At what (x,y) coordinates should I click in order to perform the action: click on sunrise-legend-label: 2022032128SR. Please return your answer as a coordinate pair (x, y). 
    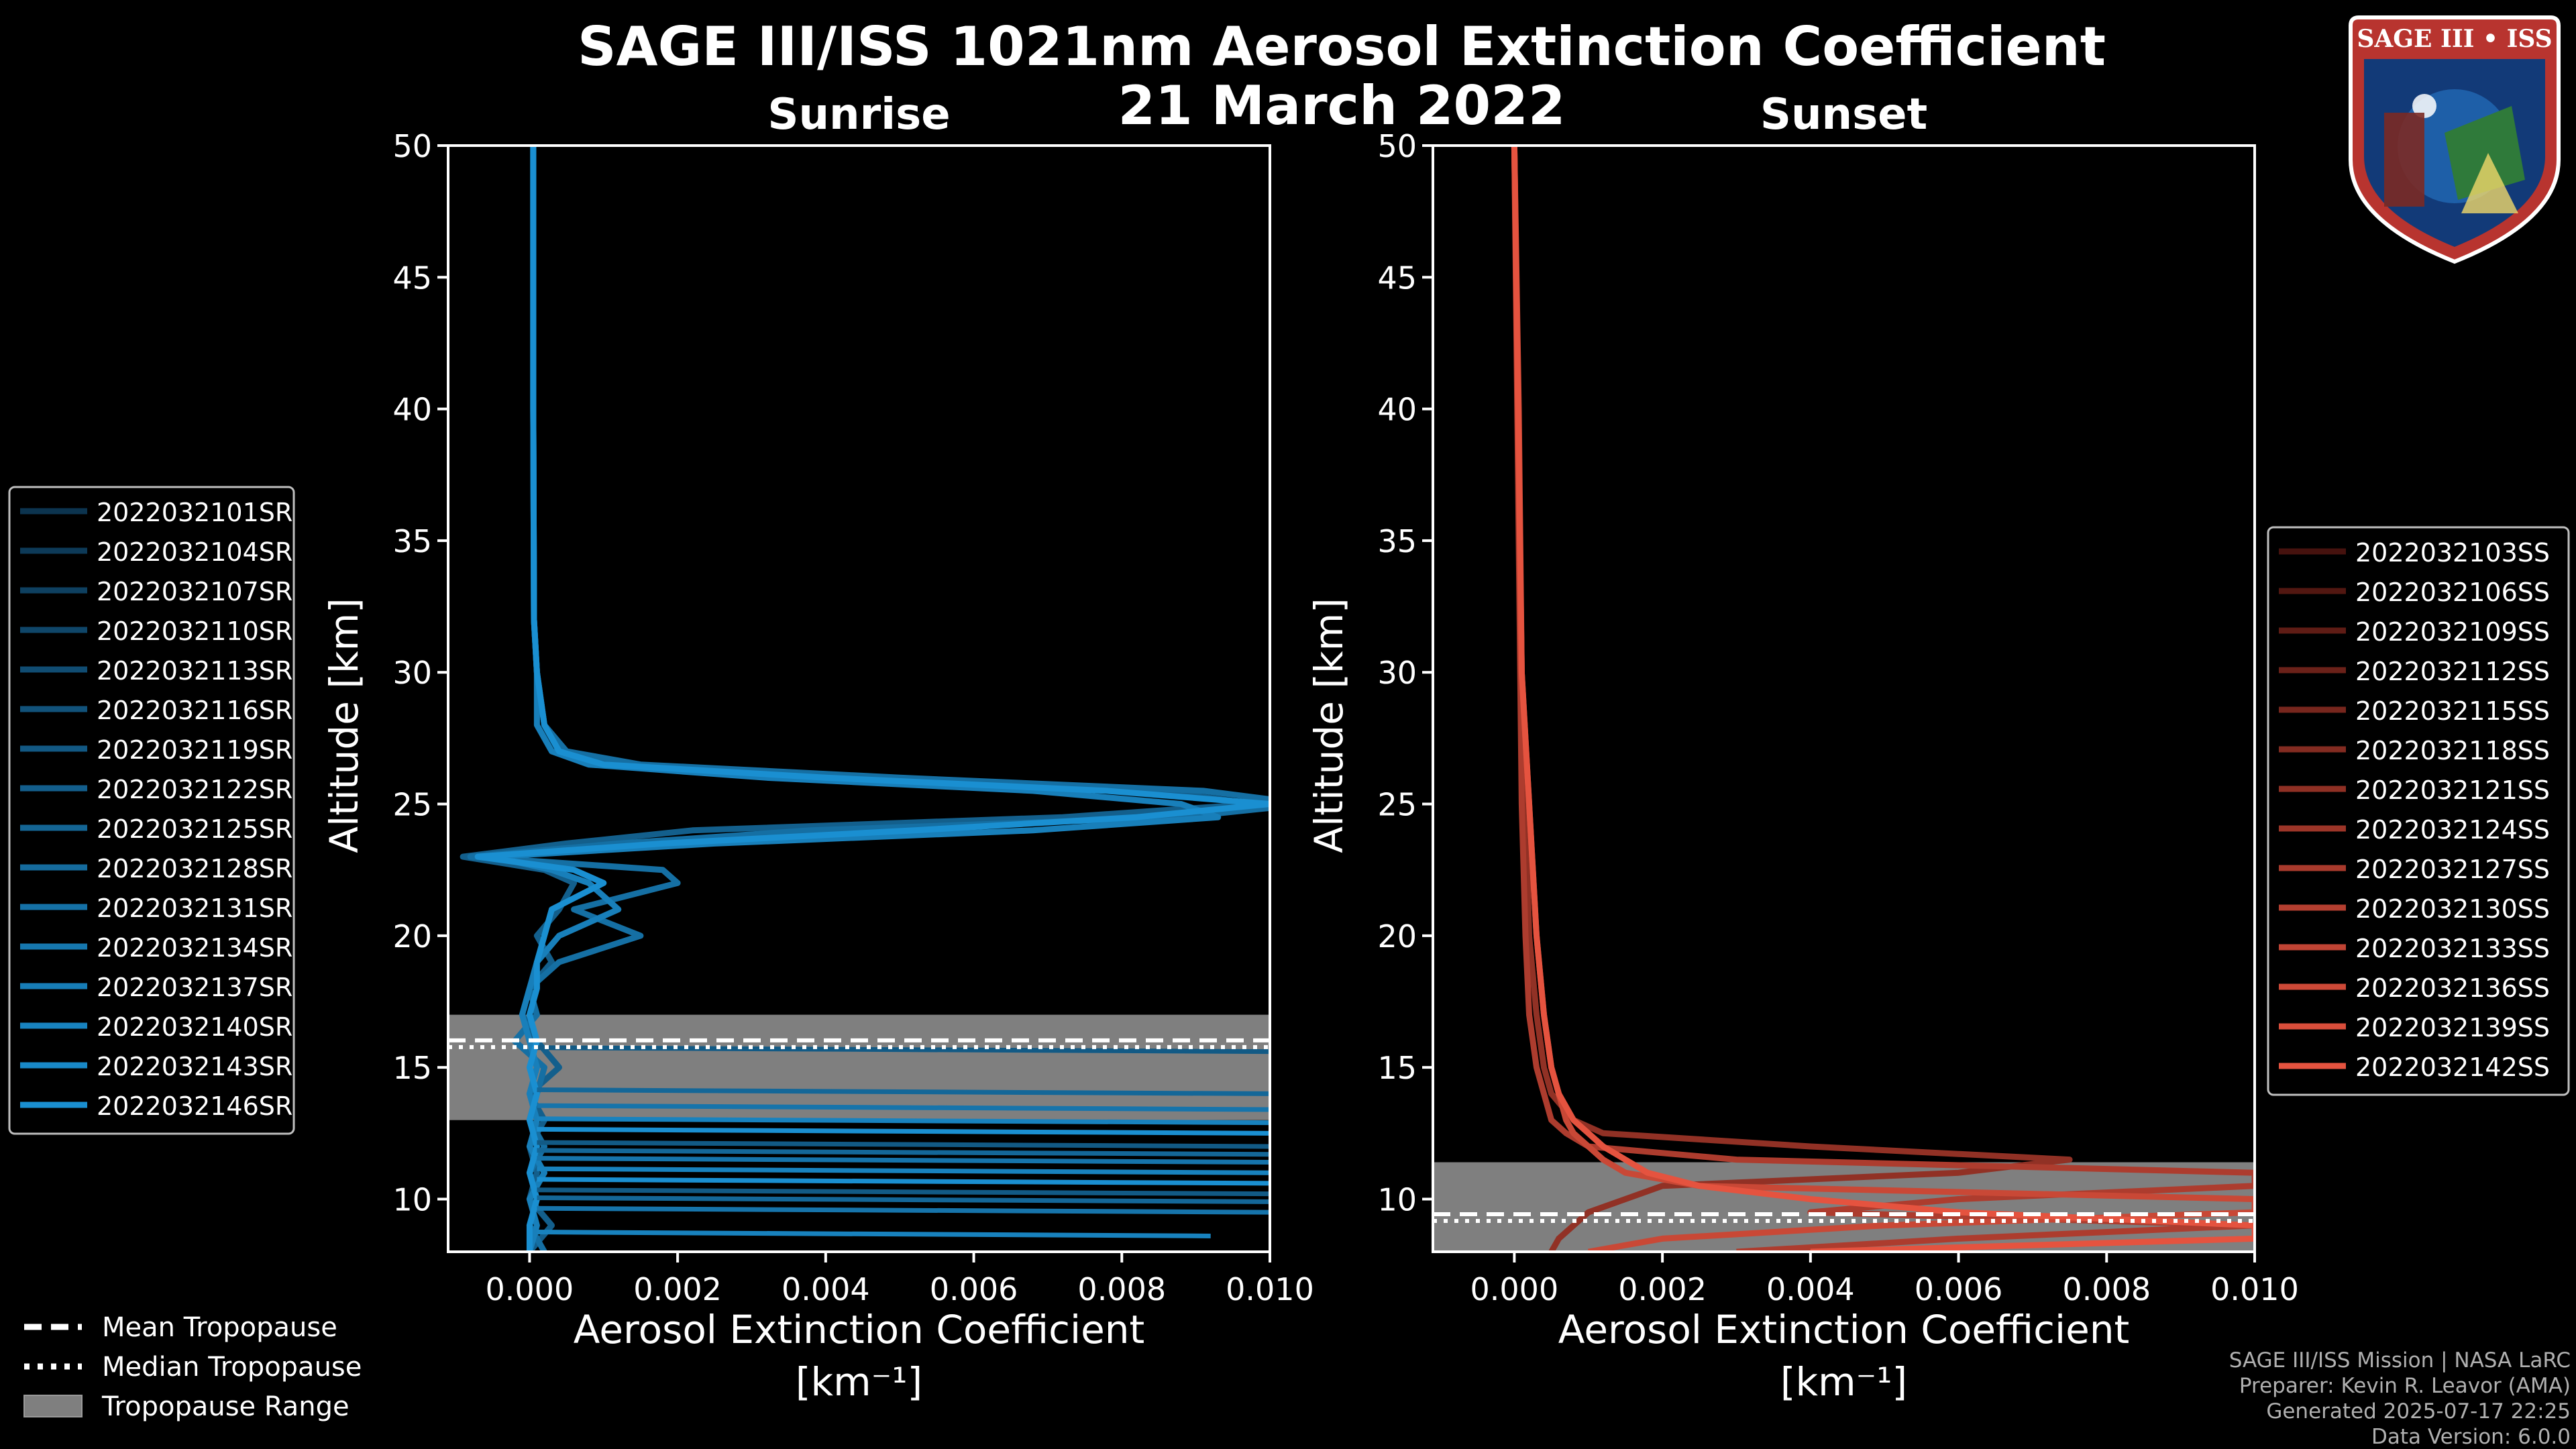
    Looking at the image, I should click on (194, 868).